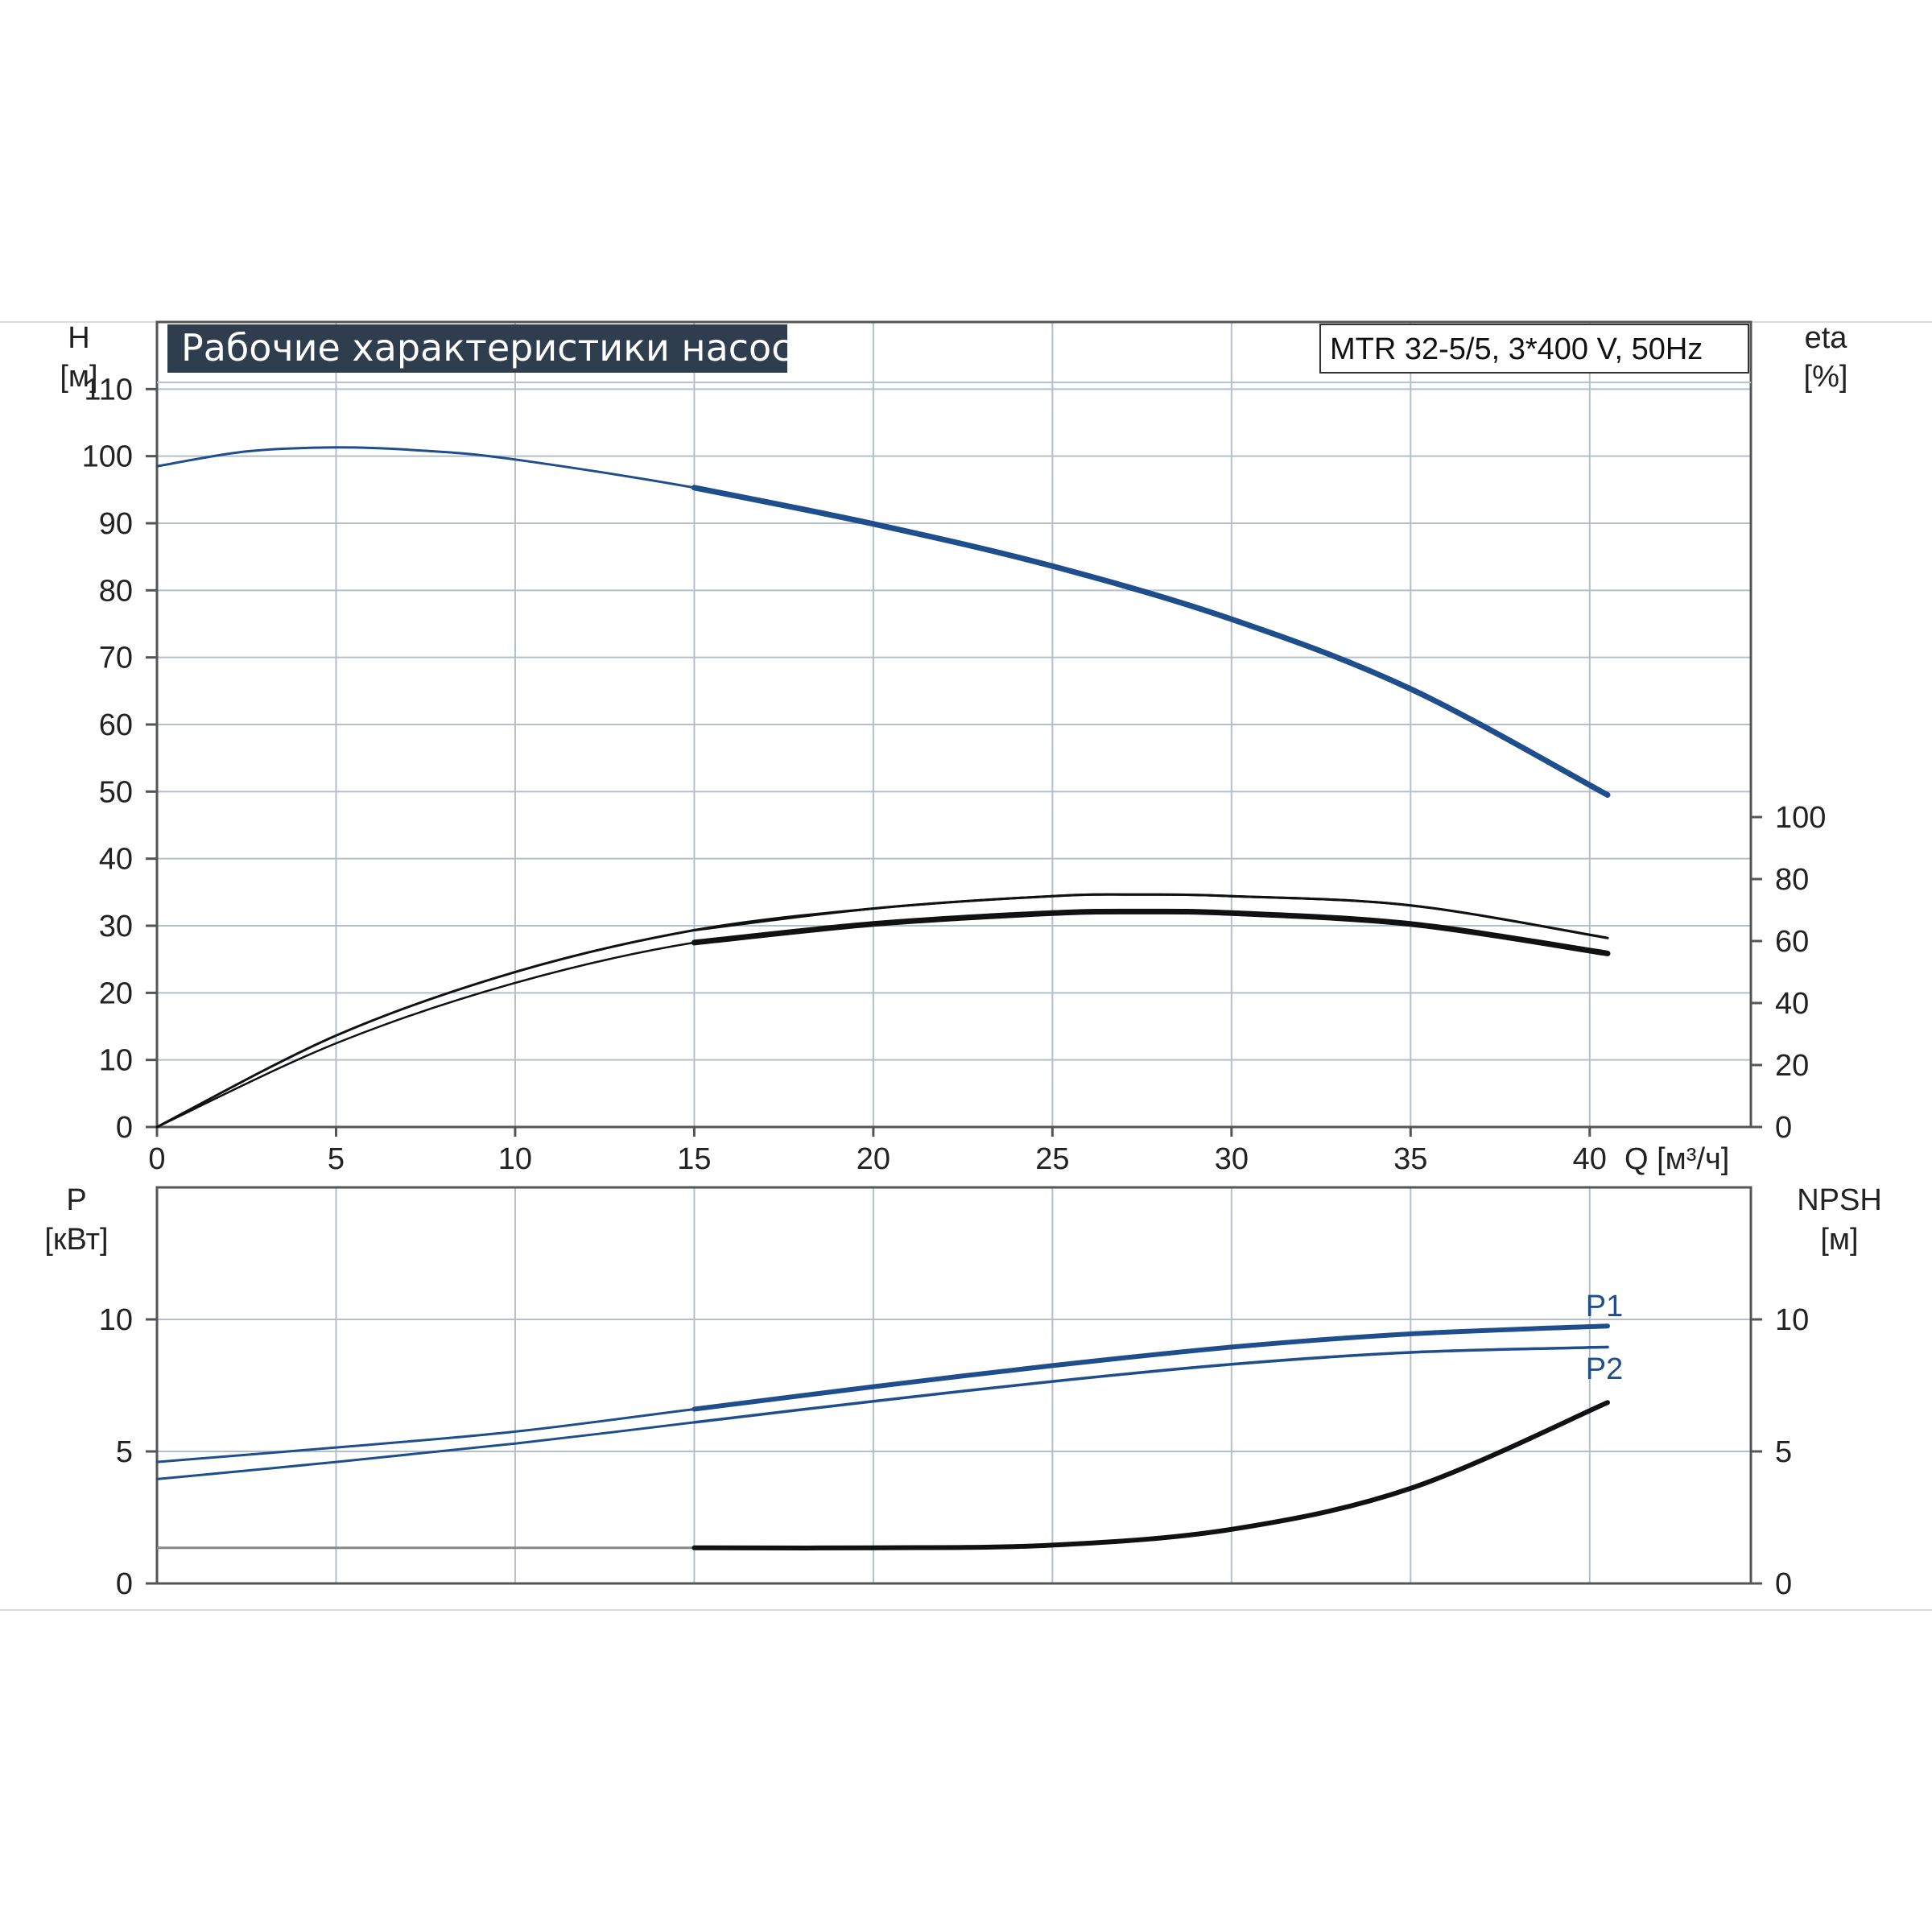  What do you see at coordinates (882, 1011) in the screenshot?
I see `eta-curve-upper-line` at bounding box center [882, 1011].